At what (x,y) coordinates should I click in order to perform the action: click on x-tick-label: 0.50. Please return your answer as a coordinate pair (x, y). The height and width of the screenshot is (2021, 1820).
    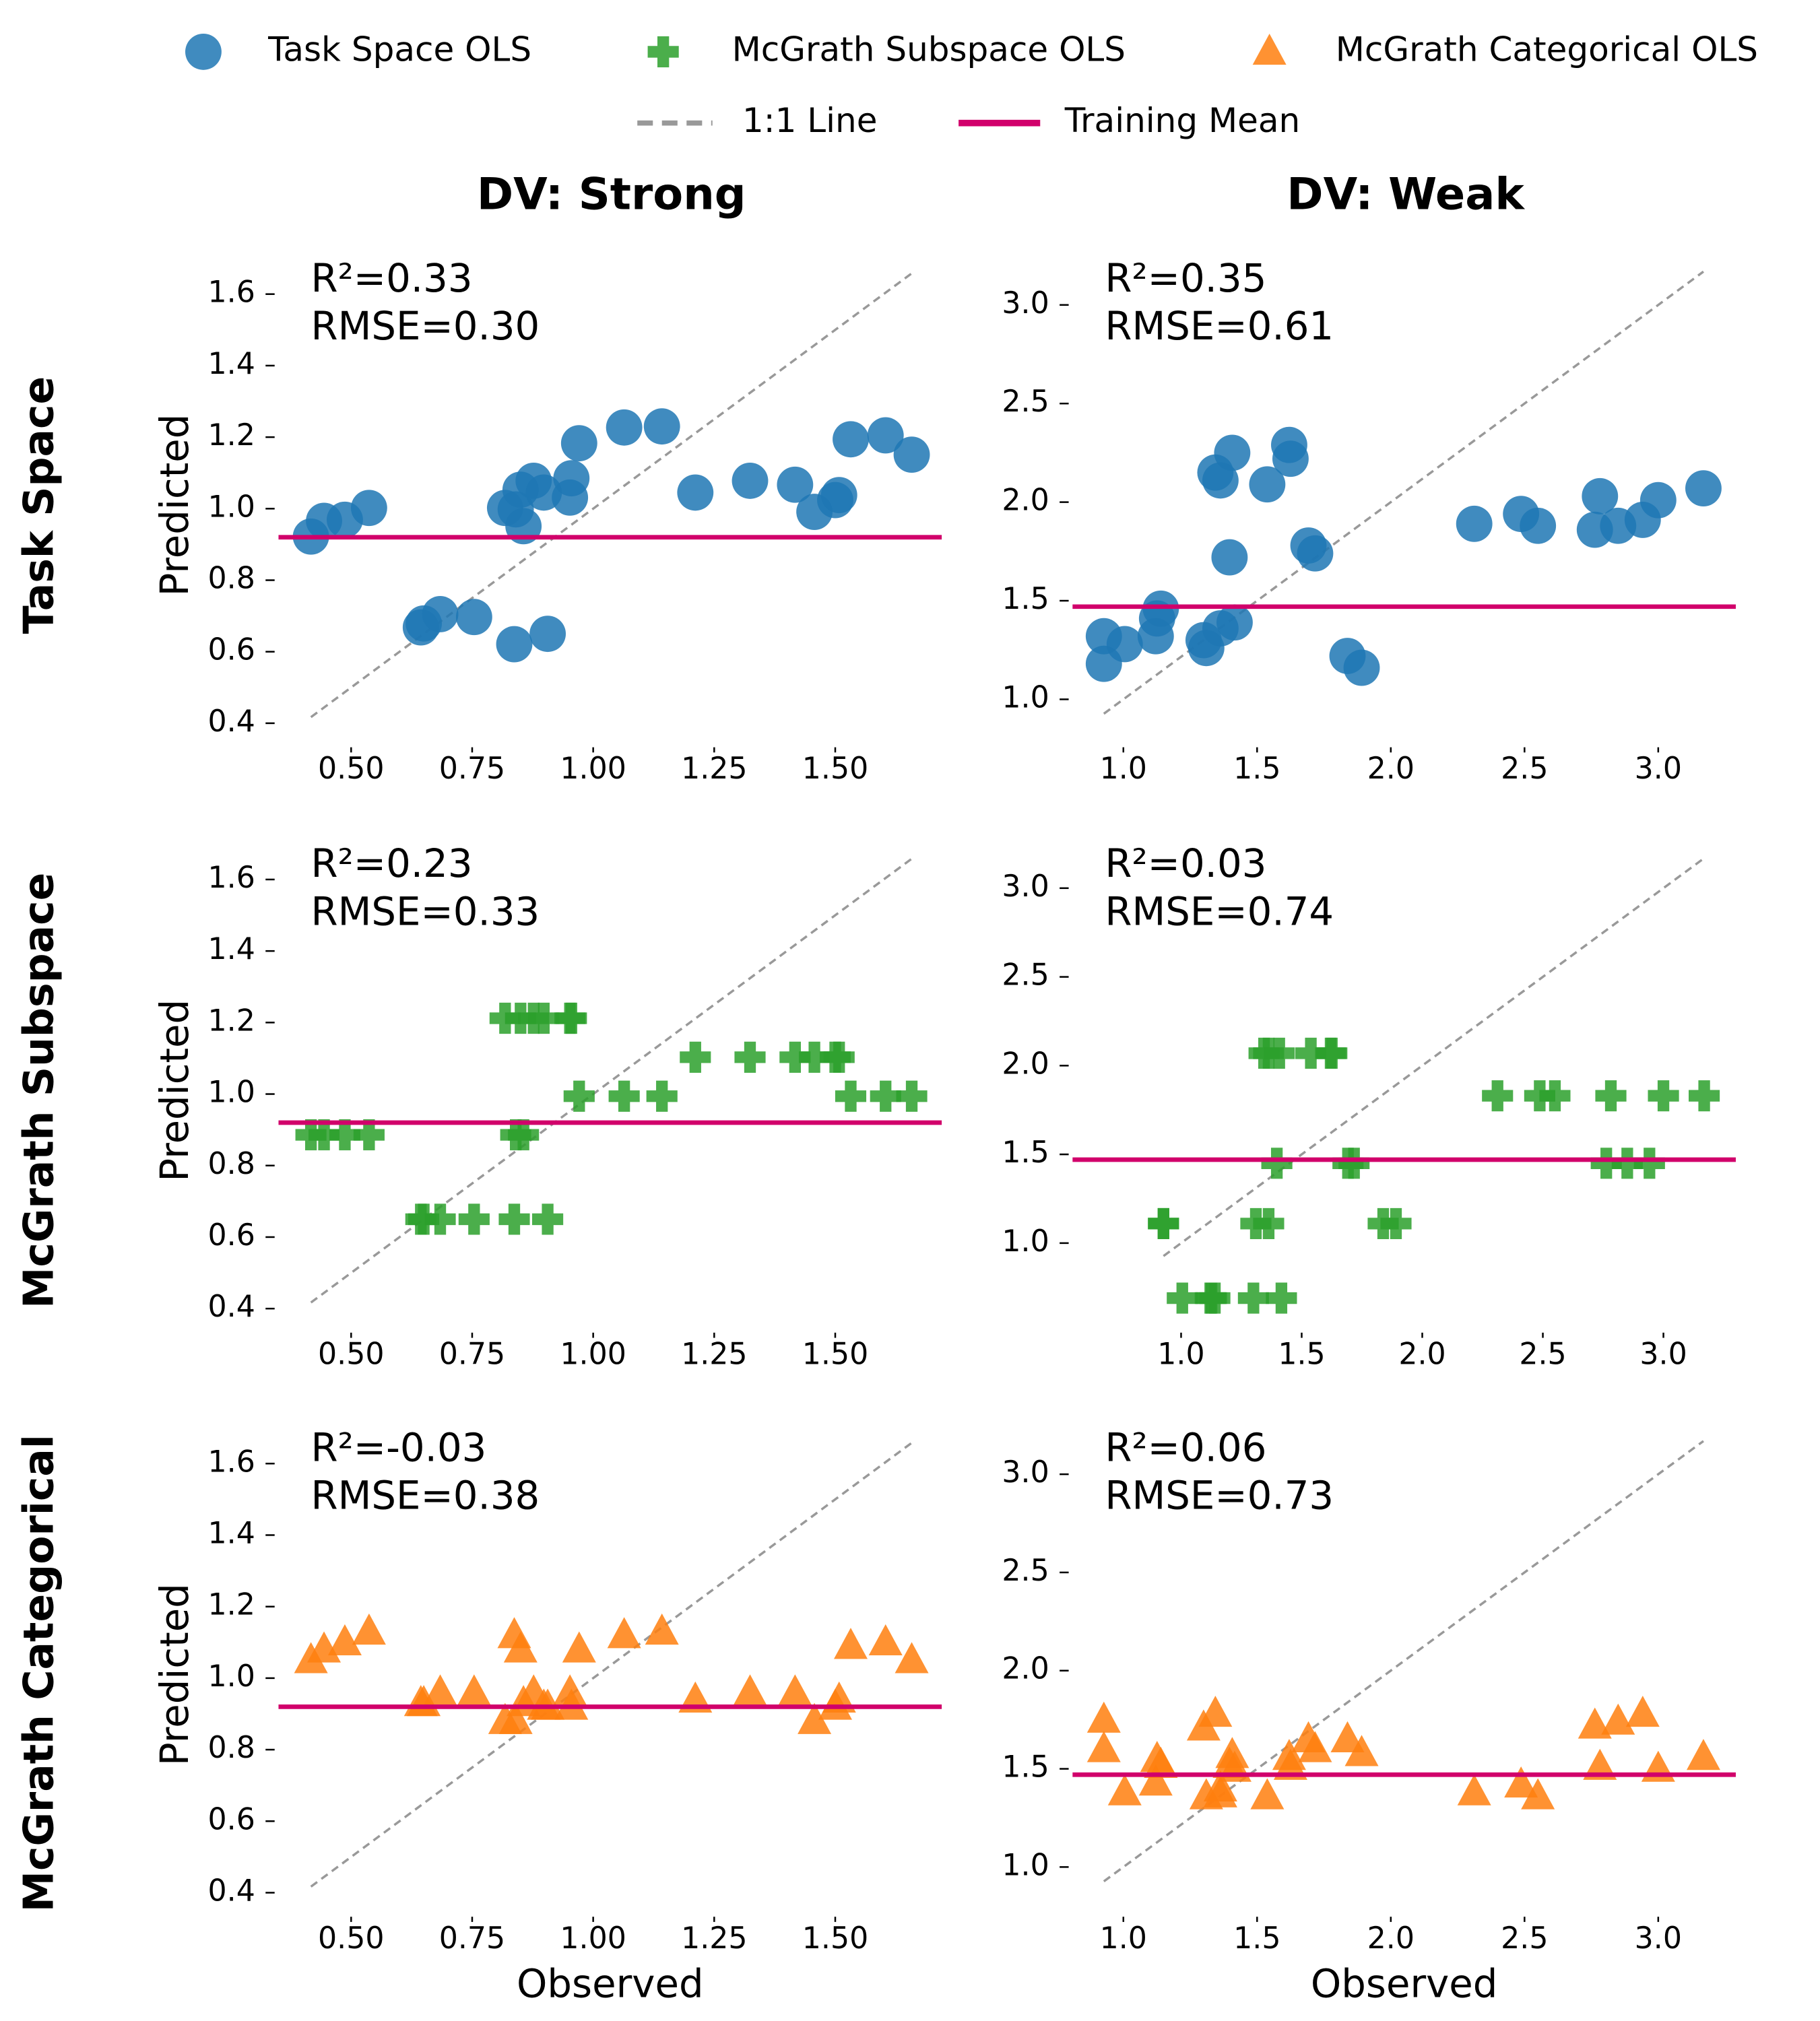
    Looking at the image, I should click on (351, 1938).